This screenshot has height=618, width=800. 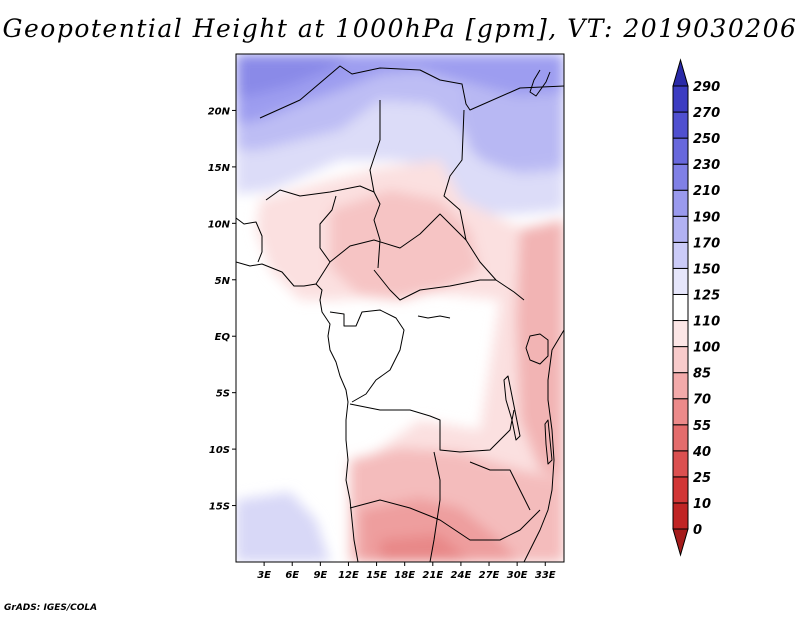 What do you see at coordinates (283, 527) in the screenshot?
I see `field-blue-light-southwest` at bounding box center [283, 527].